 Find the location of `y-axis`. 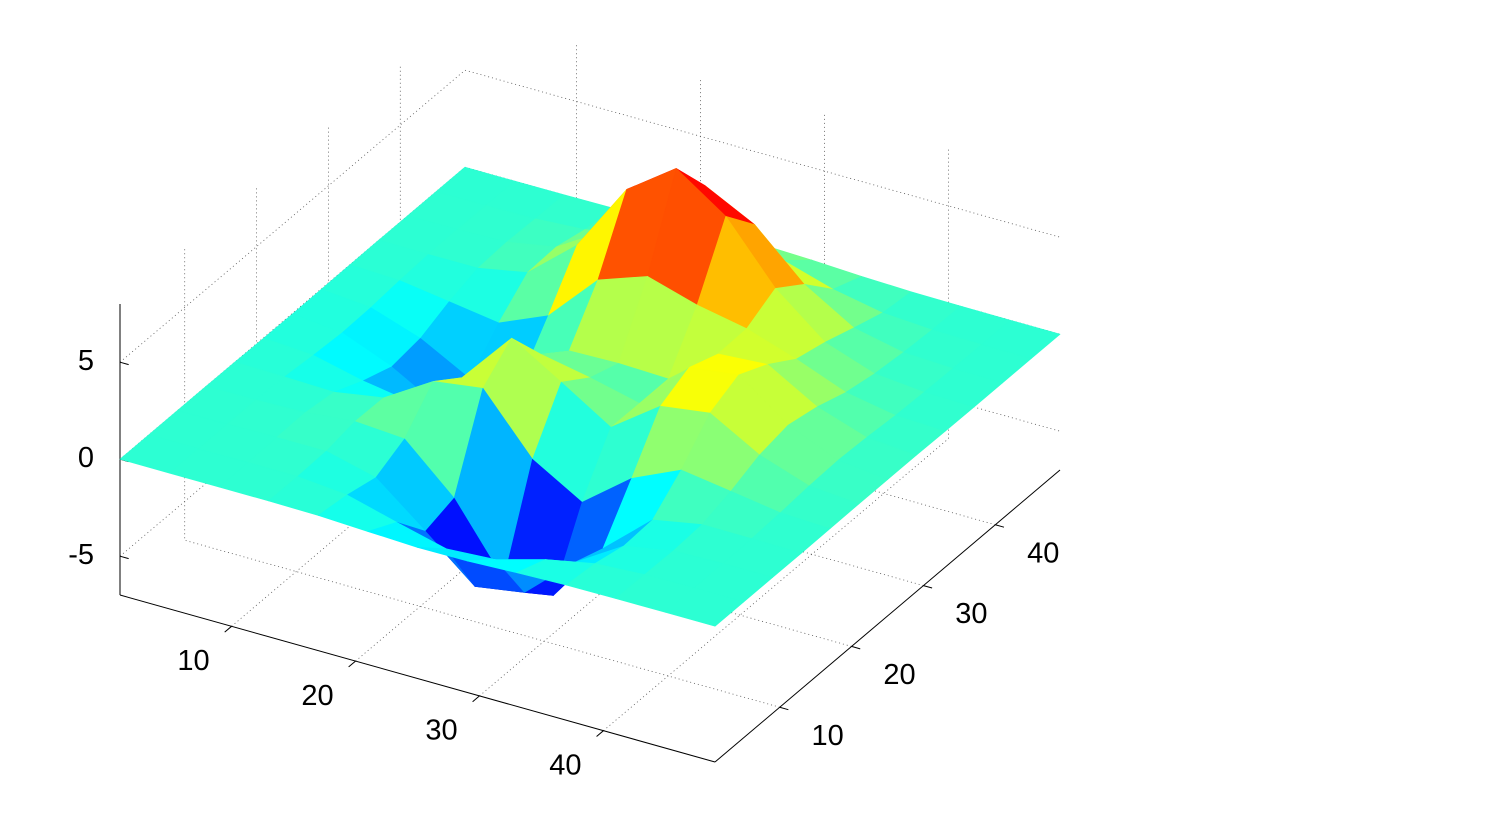

y-axis is located at coordinates (887, 616).